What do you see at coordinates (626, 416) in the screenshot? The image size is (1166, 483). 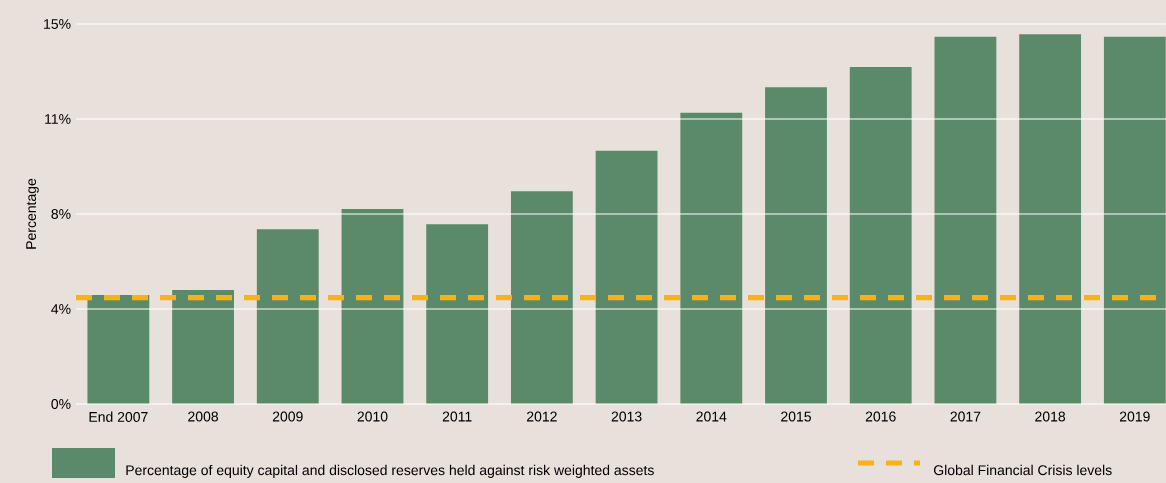 I see `x-tick-label: 2013` at bounding box center [626, 416].